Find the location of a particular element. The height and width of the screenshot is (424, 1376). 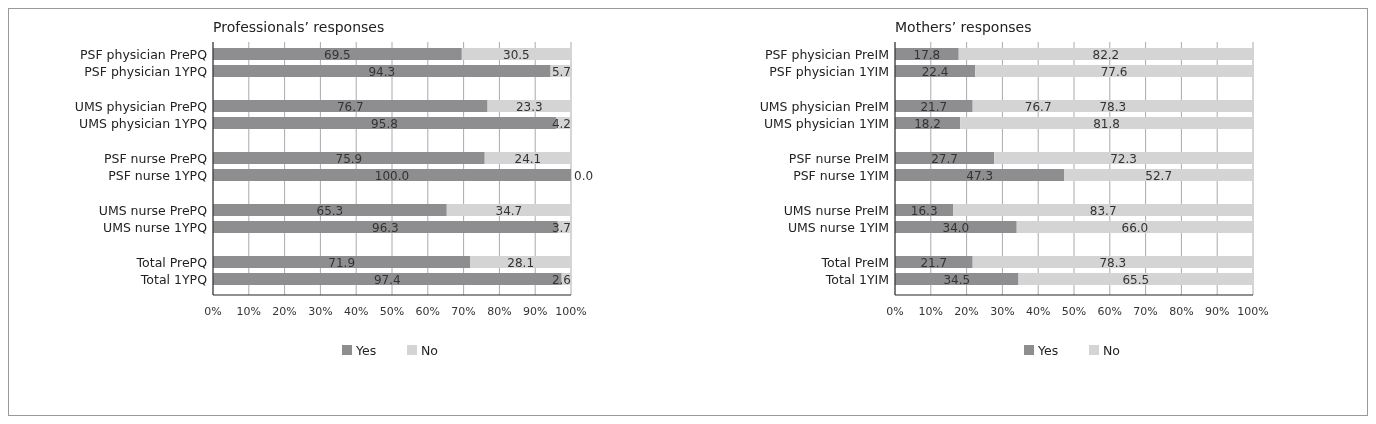

data-label: 97.4 is located at coordinates (387, 279).